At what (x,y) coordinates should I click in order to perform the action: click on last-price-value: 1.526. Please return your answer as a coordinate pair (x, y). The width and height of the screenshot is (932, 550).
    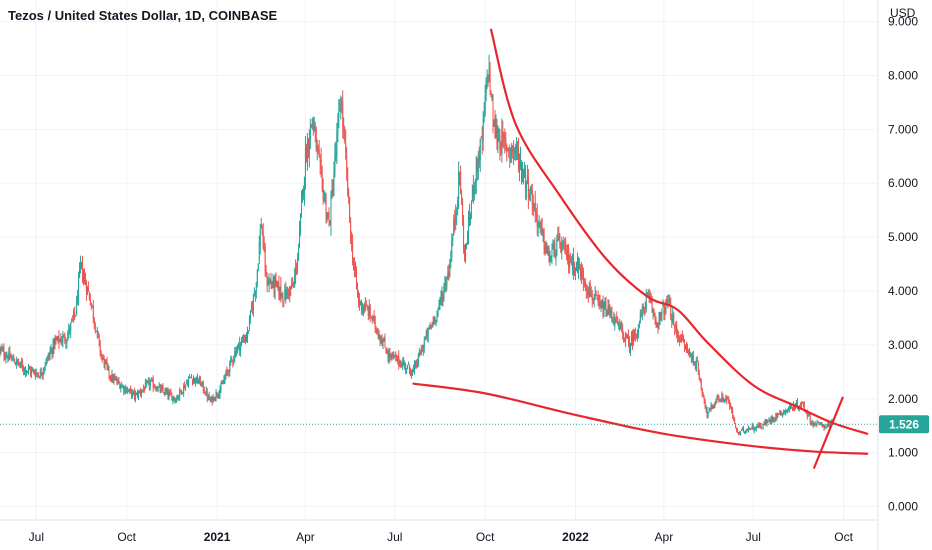
    Looking at the image, I should click on (904, 424).